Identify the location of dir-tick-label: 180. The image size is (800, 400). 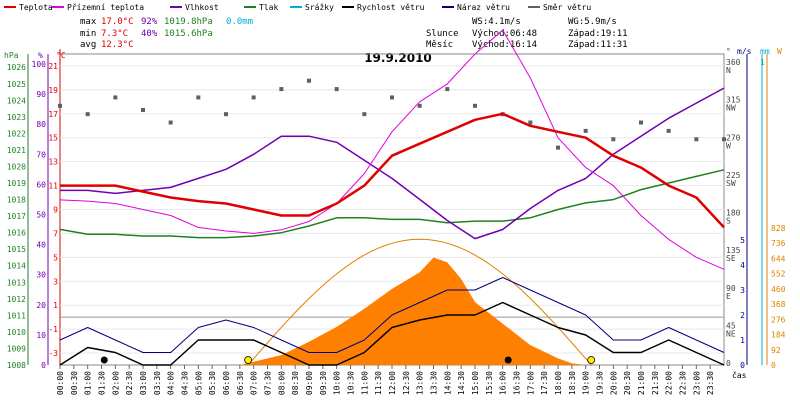
(733, 213).